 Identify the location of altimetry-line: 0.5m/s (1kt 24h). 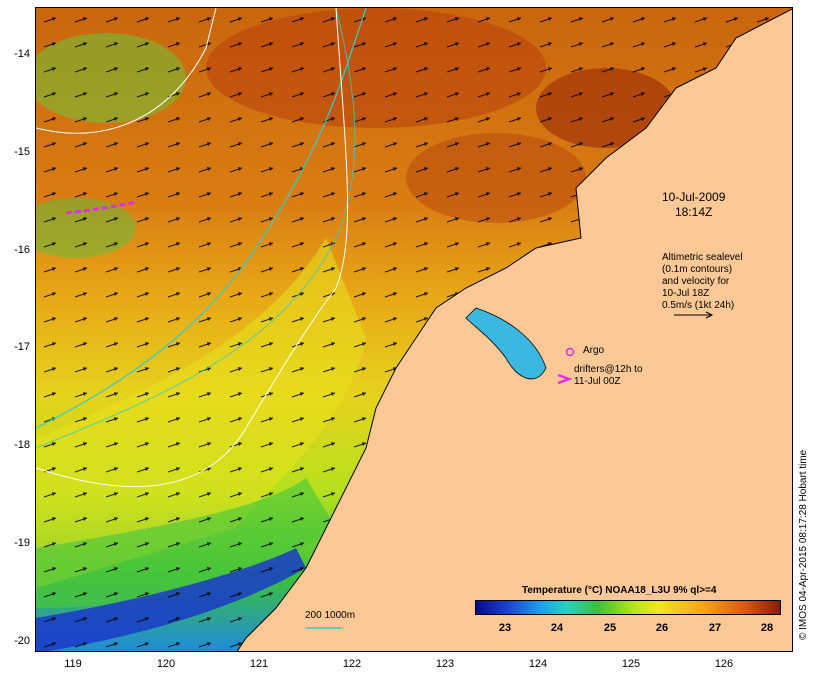
(698, 305).